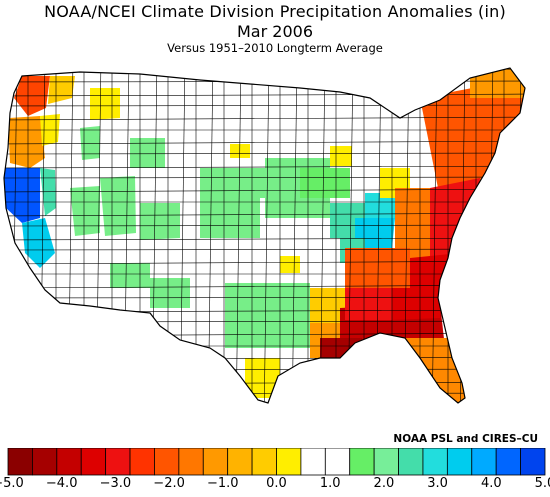 The height and width of the screenshot is (497, 550). I want to click on region-nevada-east, so click(85, 211).